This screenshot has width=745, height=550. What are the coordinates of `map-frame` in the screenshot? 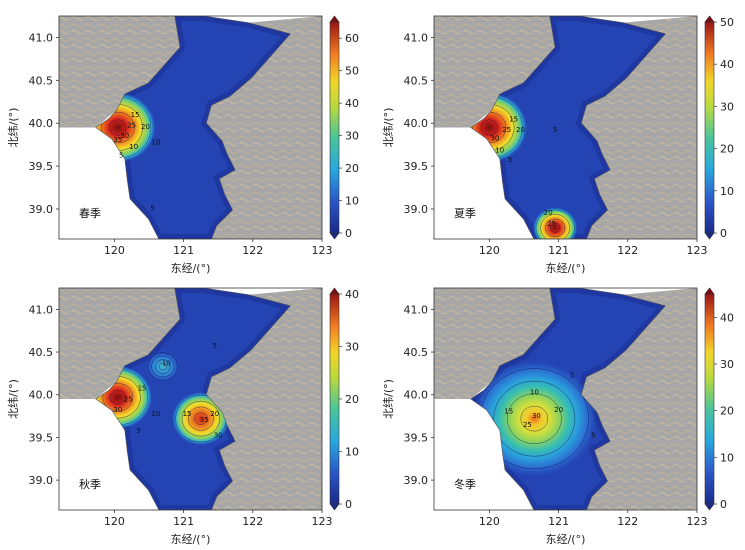 It's located at (190, 127).